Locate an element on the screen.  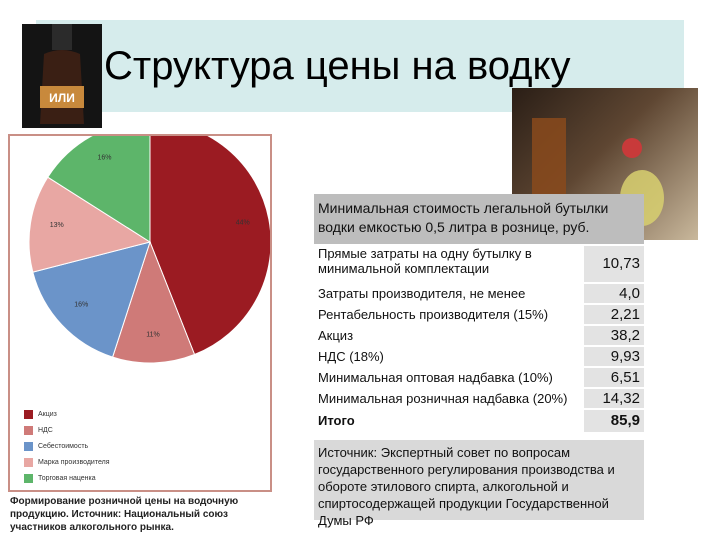
legend-label: НДС is located at coordinates (45, 430).